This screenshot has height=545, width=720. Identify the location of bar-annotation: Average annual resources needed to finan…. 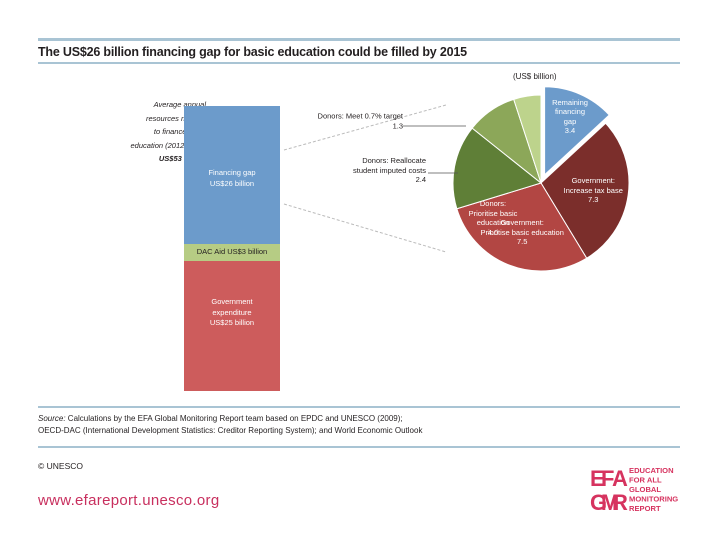
(143, 132).